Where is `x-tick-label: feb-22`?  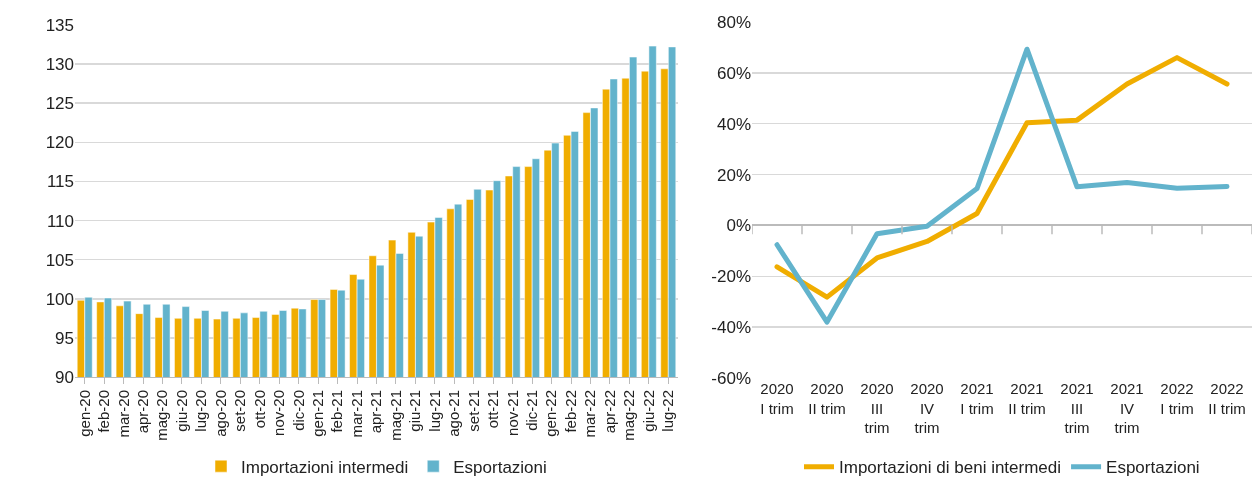 x-tick-label: feb-22 is located at coordinates (570, 411).